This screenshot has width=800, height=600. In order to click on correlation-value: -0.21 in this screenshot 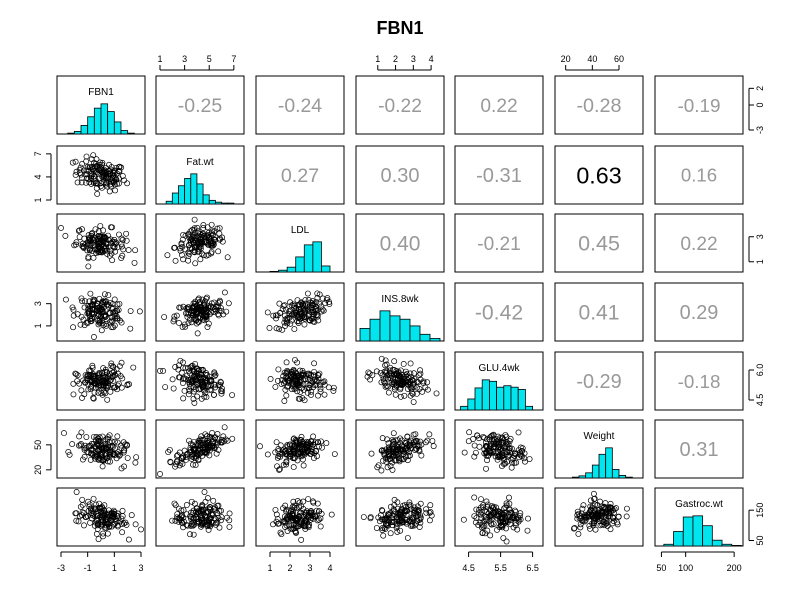, I will do `click(499, 244)`.